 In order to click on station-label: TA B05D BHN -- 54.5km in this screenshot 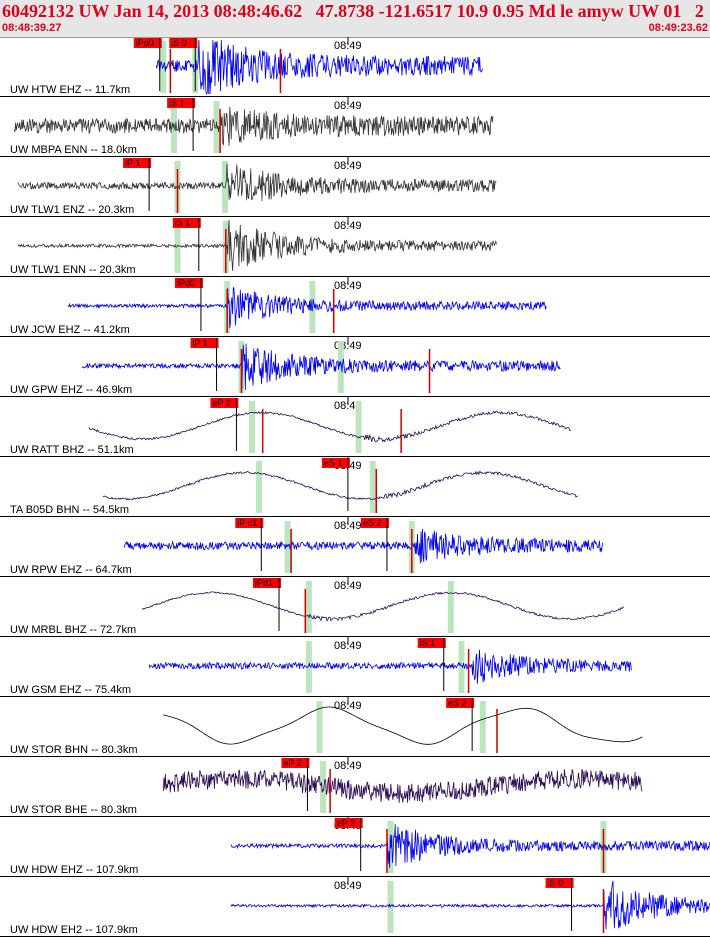, I will do `click(69, 510)`.